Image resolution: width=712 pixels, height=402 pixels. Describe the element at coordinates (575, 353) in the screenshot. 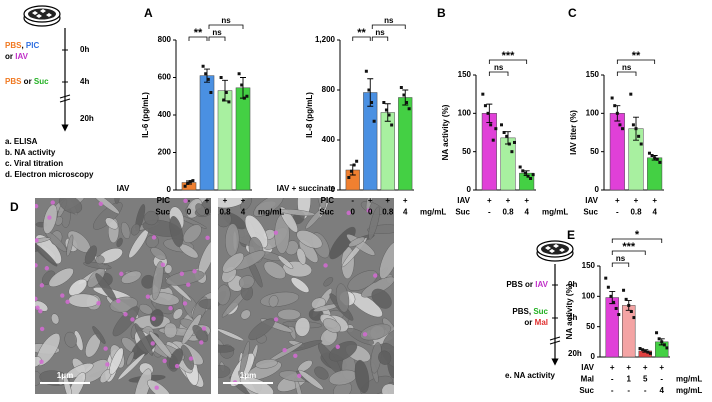

I see `time-label: 20h` at that location.